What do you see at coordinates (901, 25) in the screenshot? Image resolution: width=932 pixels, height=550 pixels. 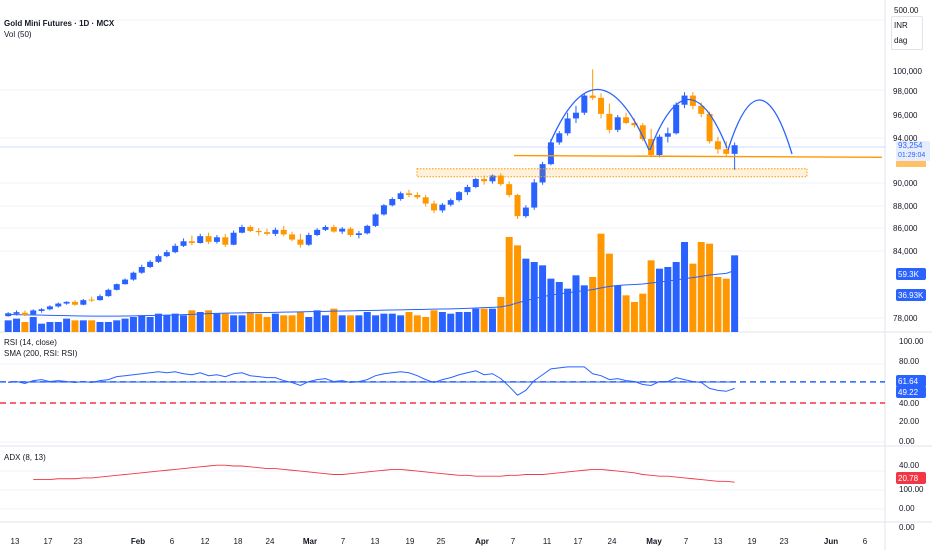 I see `currency-label: INR` at bounding box center [901, 25].